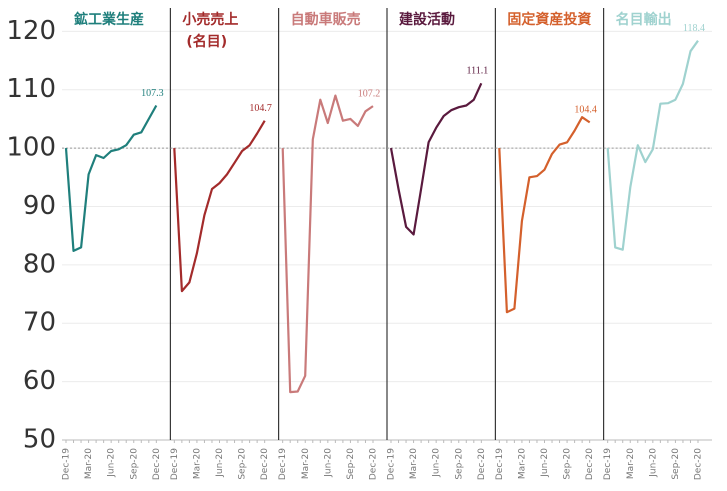  What do you see at coordinates (694, 28) in the screenshot?
I see `data-label: 118.4` at bounding box center [694, 28].